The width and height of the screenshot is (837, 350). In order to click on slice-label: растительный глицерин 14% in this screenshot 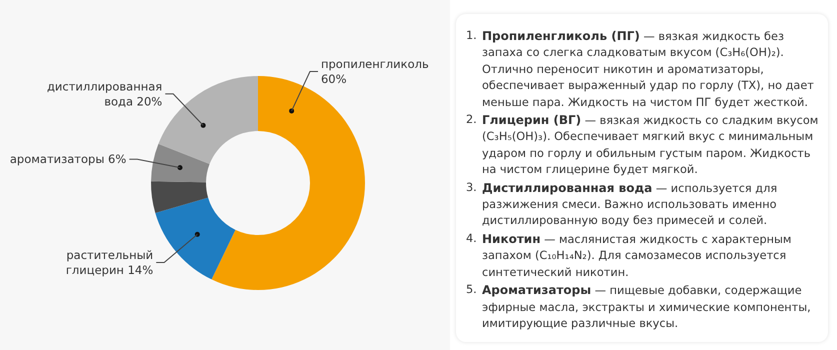, I will do `click(110, 263)`.